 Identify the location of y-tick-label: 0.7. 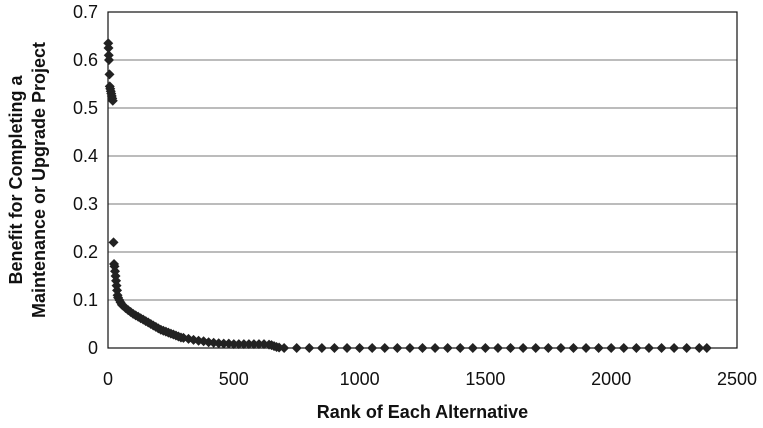
(85, 12).